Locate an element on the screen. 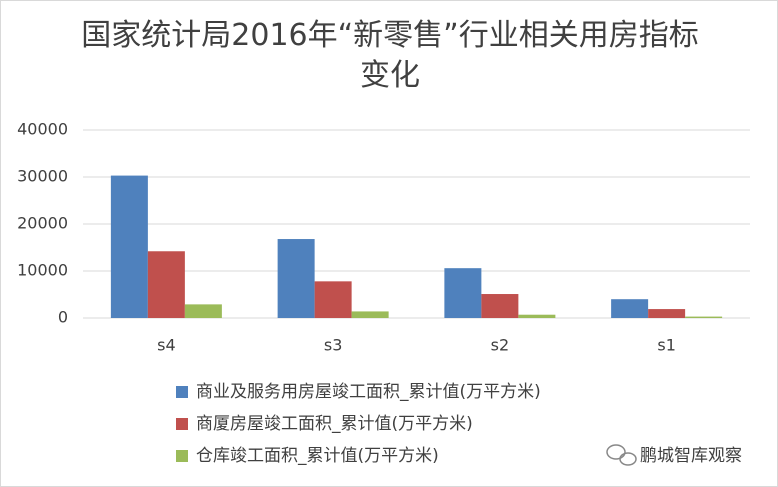 This screenshot has height=487, width=778. y-tick-label: 30000 is located at coordinates (42, 176).